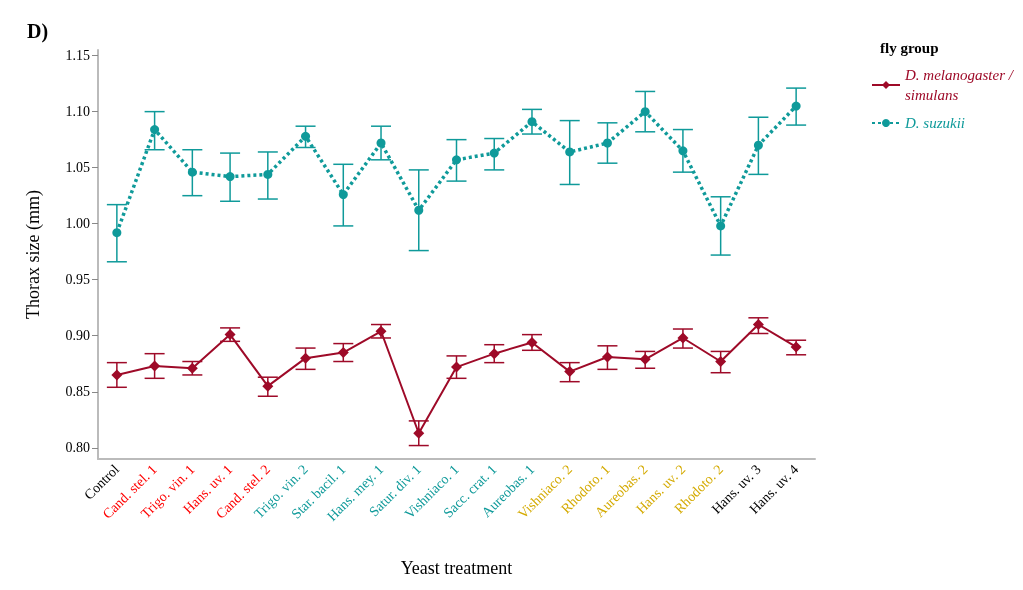 The height and width of the screenshot is (590, 1023). Describe the element at coordinates (934, 123) in the screenshot. I see `legend-label: D. suzukii` at that location.